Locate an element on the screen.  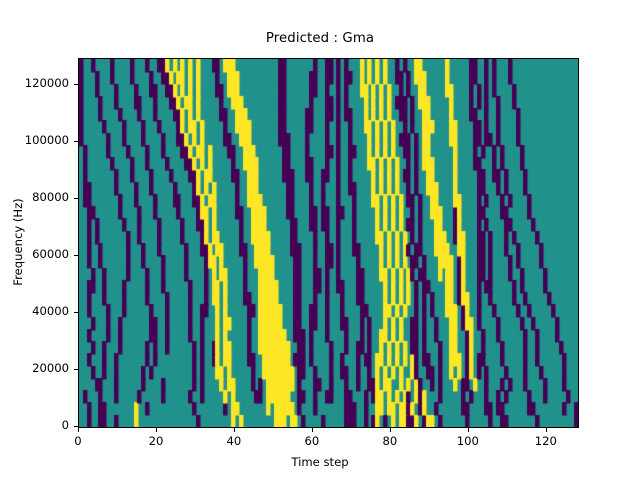
y-tick-label: 0 is located at coordinates (65, 425).